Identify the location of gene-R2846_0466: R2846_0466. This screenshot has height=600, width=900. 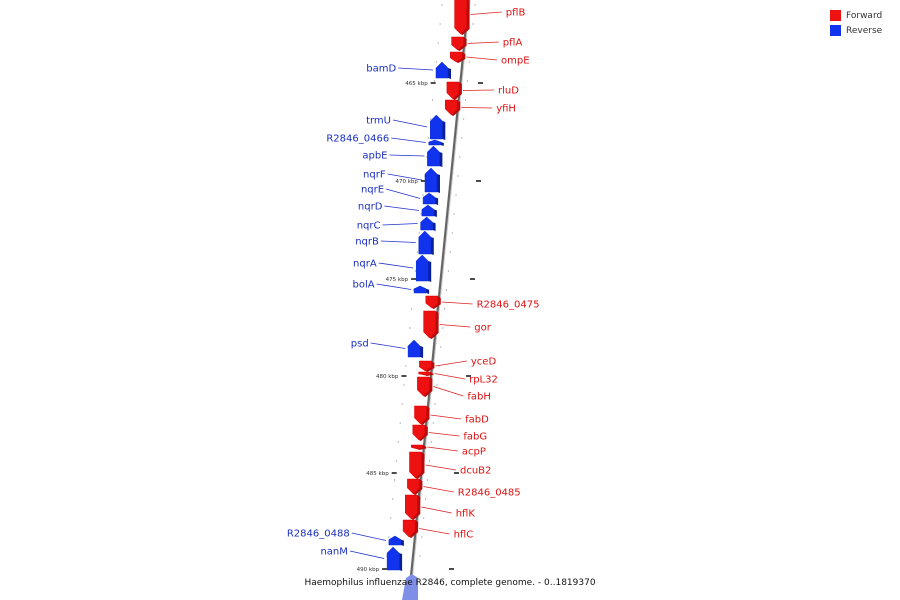
(385, 140).